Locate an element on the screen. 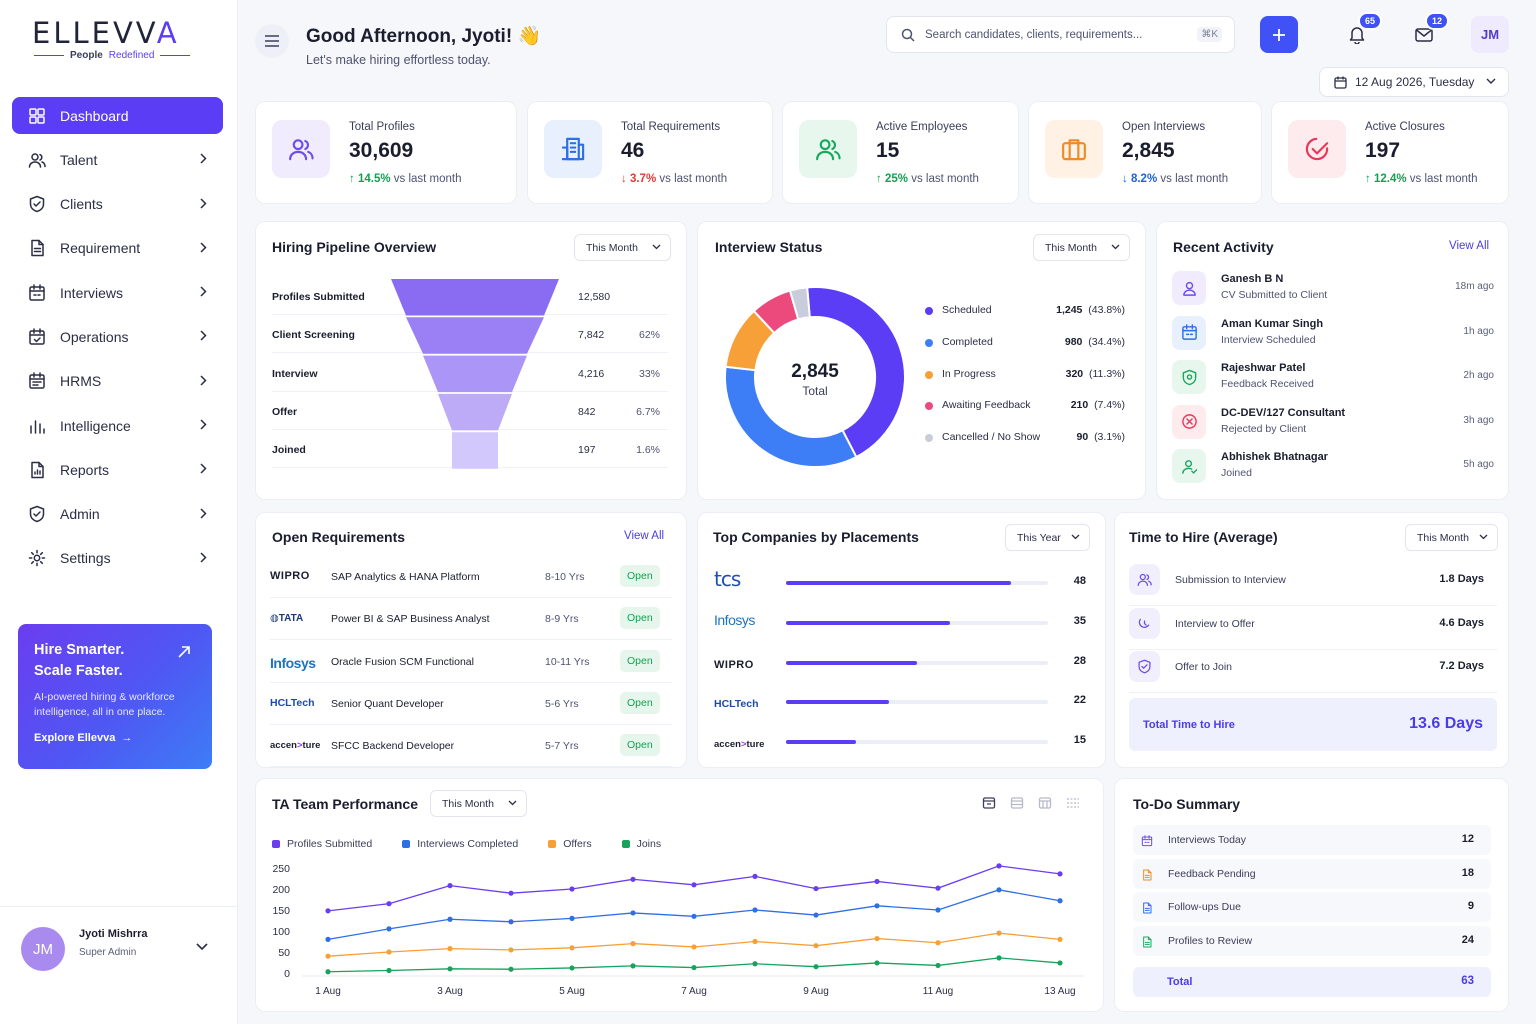 This screenshot has width=1536, height=1024. list-view-icon is located at coordinates (1073, 803).